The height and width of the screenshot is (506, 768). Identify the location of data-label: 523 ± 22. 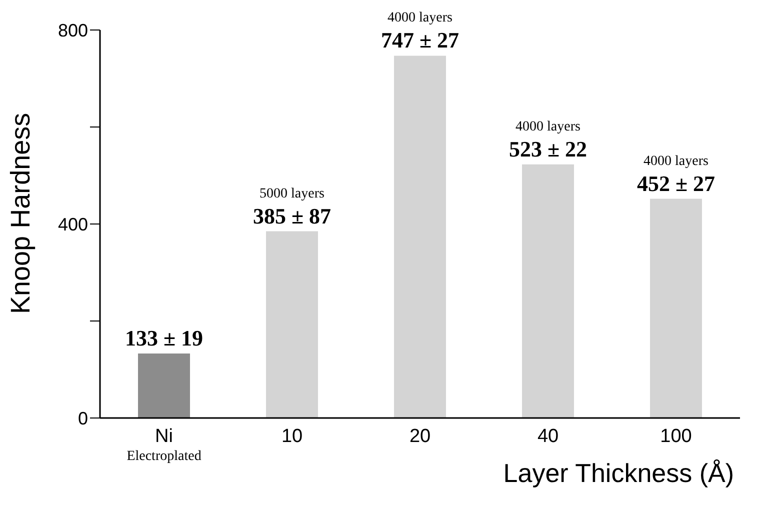
(548, 149).